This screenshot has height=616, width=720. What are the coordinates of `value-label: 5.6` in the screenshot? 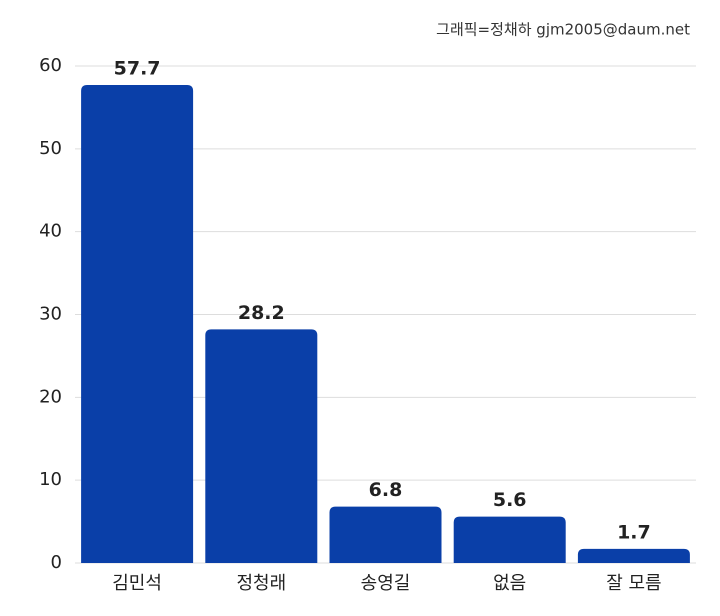 It's located at (510, 500).